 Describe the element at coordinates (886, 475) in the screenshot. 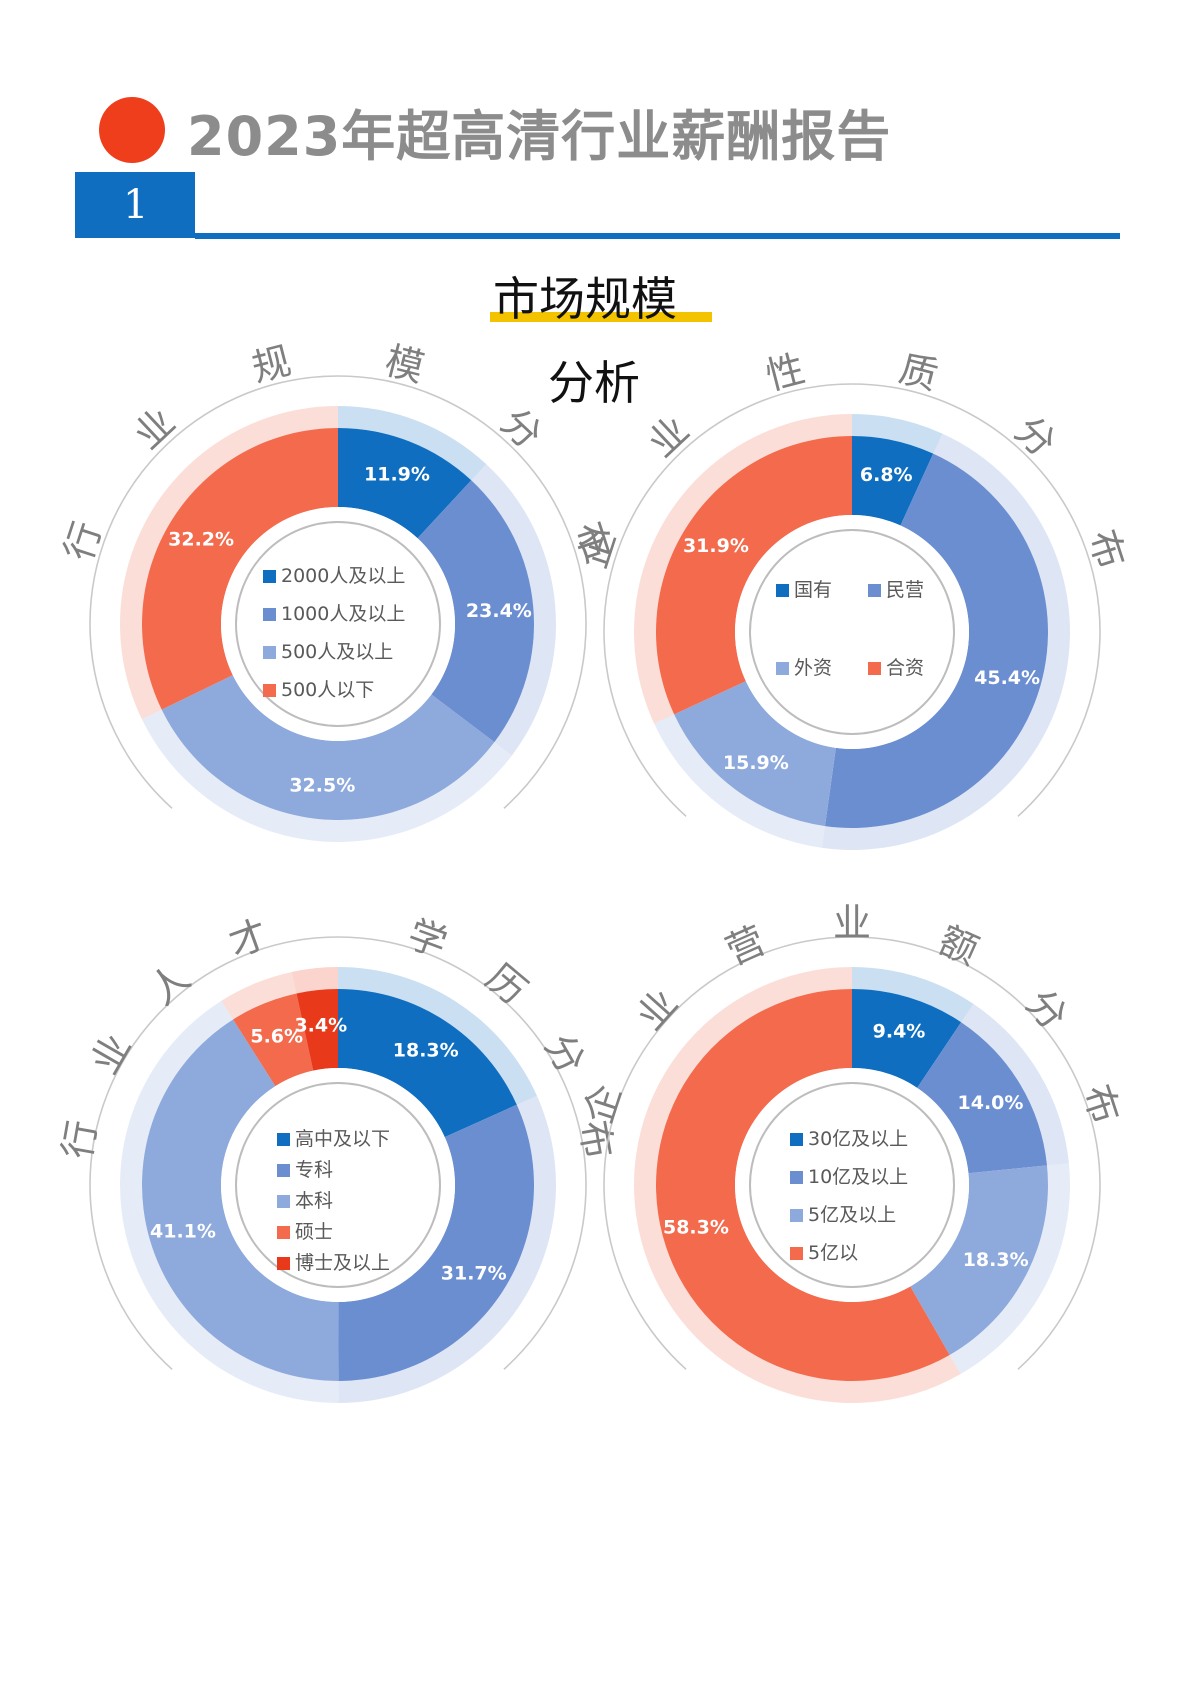

I see `slice-value-label: 6.8%` at that location.